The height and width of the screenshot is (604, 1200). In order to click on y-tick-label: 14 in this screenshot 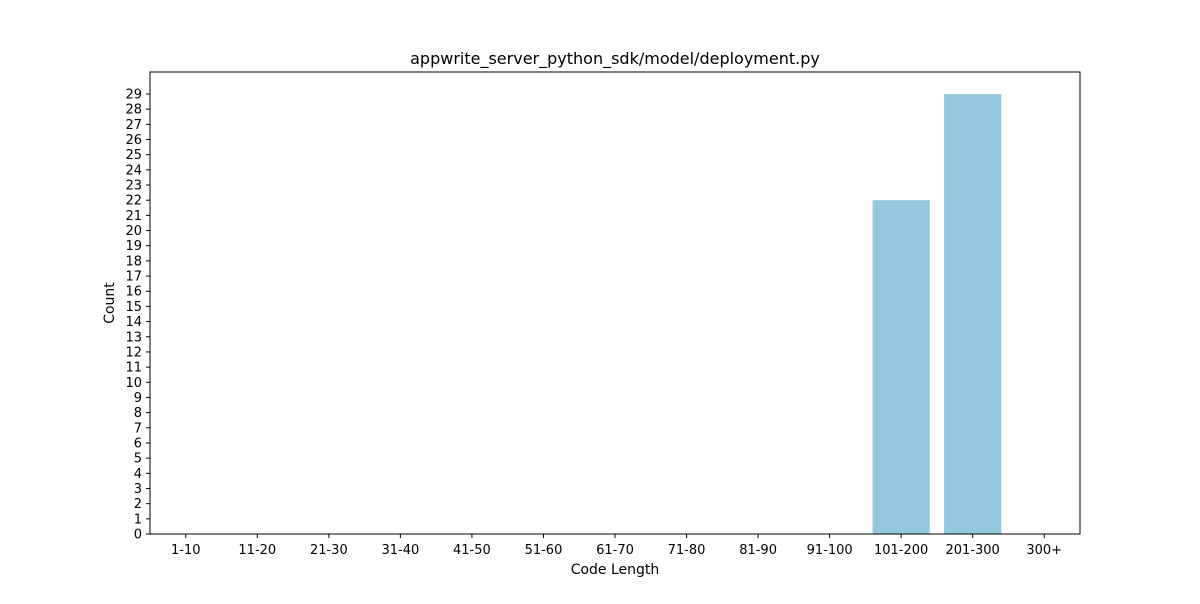, I will do `click(133, 322)`.